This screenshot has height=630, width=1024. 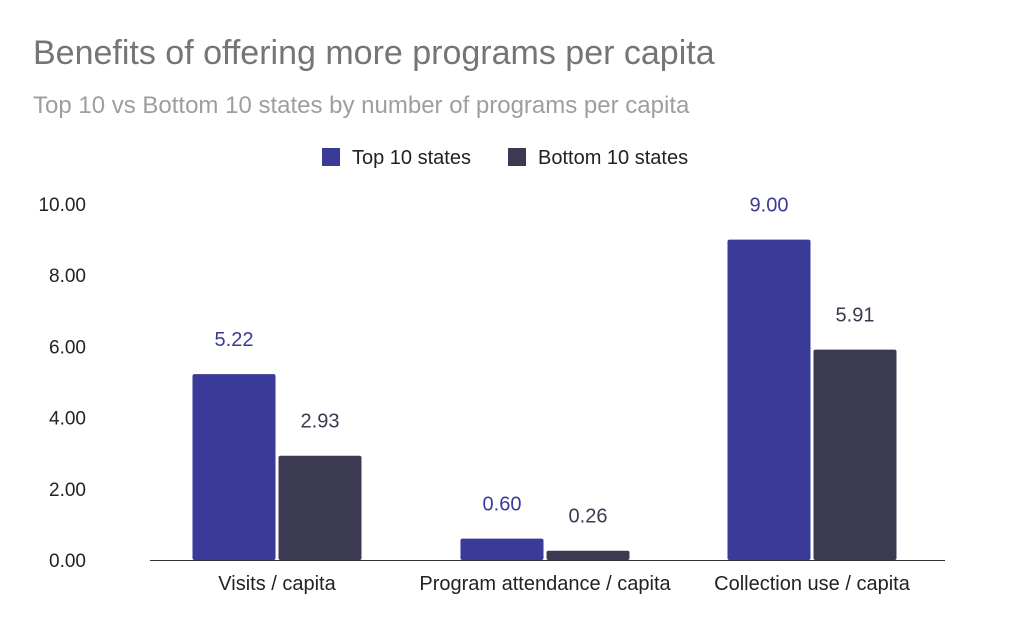 What do you see at coordinates (234, 340) in the screenshot?
I see `data-label: 5.22` at bounding box center [234, 340].